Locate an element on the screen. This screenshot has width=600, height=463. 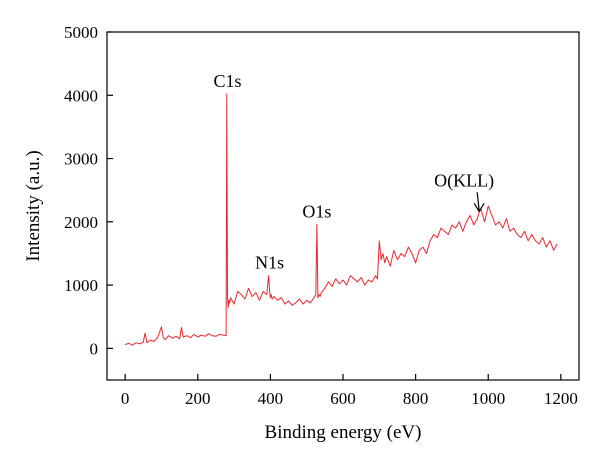
x-tick-label: 0 is located at coordinates (125, 398).